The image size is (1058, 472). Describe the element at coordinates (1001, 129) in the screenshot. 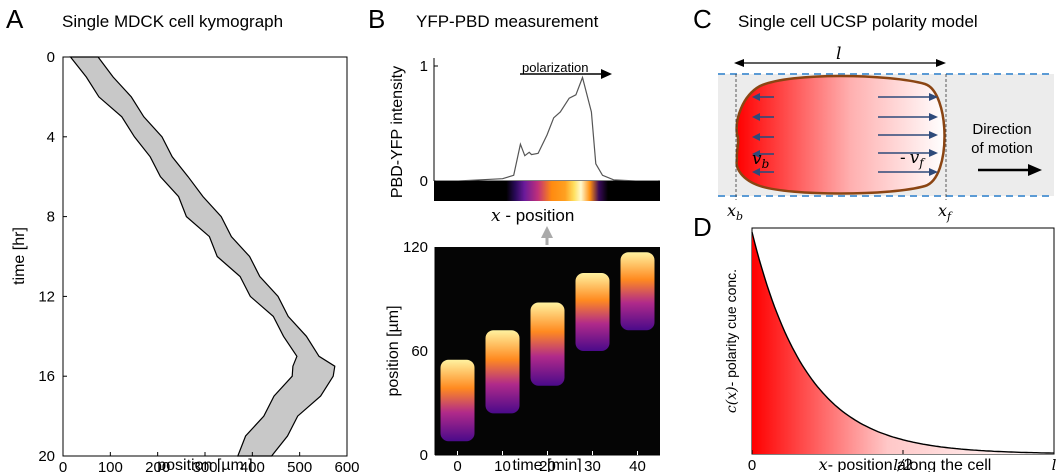

I see `direction-label-line1: Direction` at that location.